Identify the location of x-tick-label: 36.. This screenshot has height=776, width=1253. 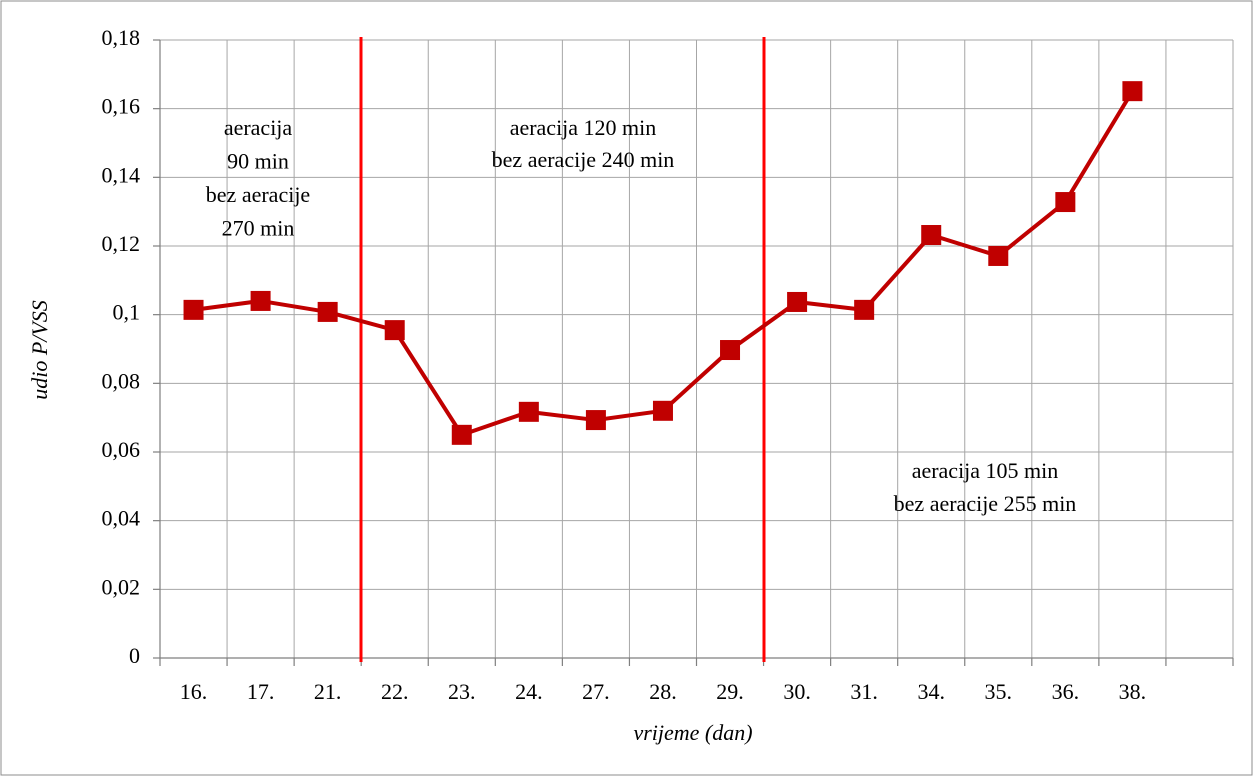
(1066, 691).